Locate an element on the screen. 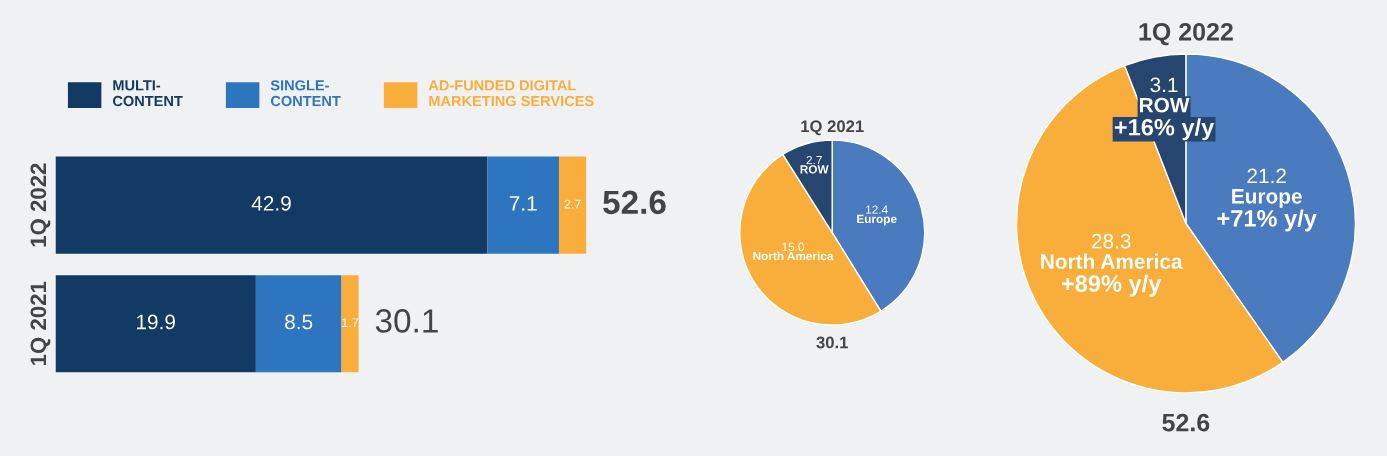 The width and height of the screenshot is (1387, 456). data-label: 42.9 is located at coordinates (271, 203).